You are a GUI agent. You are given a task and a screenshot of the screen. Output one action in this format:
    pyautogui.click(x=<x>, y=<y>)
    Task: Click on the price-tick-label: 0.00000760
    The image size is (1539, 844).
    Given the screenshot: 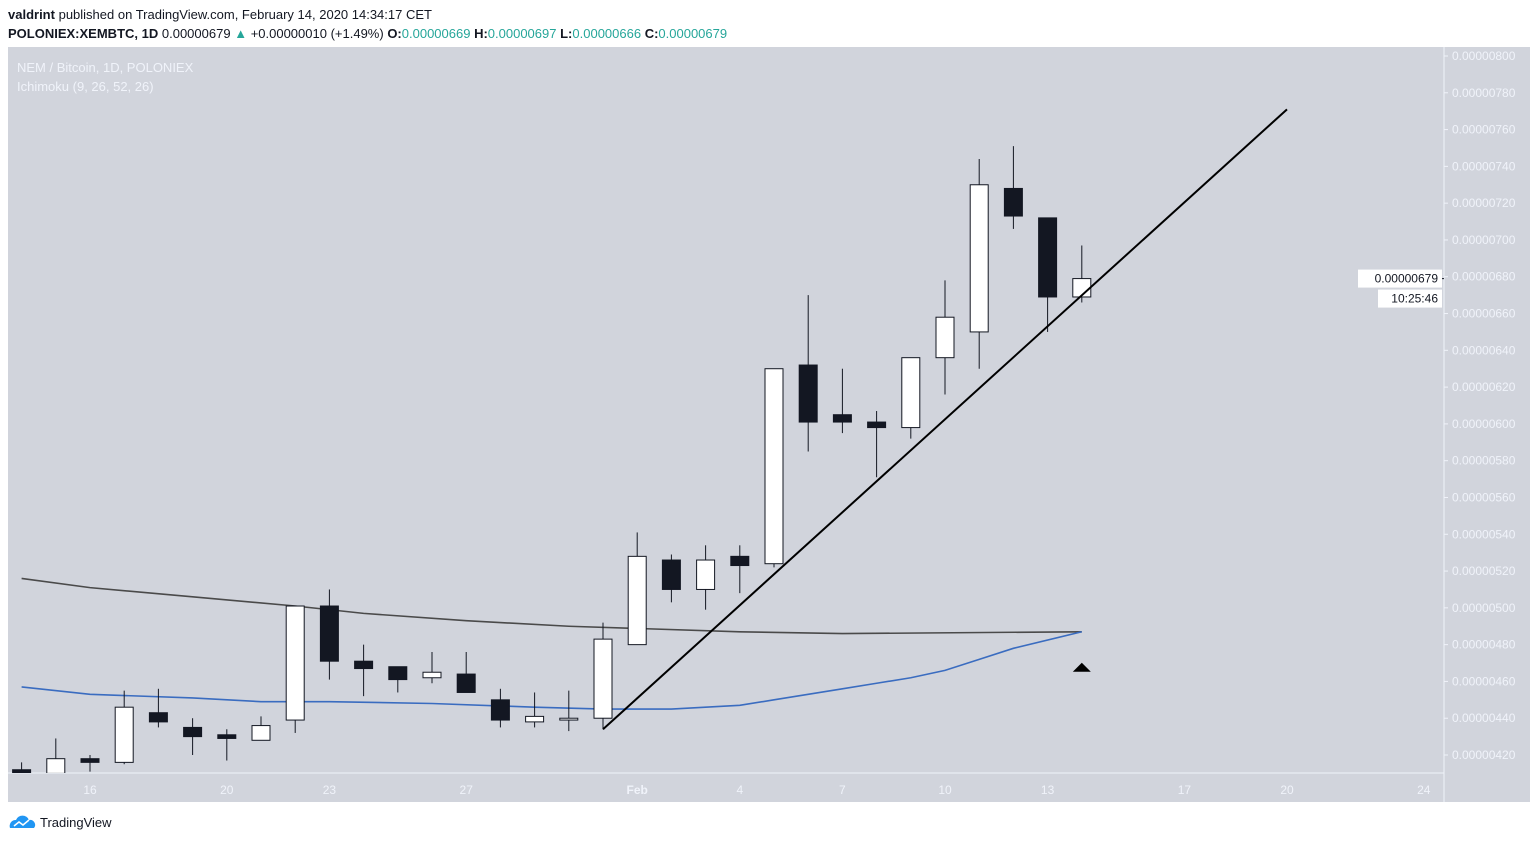 What is the action you would take?
    pyautogui.click(x=1484, y=130)
    